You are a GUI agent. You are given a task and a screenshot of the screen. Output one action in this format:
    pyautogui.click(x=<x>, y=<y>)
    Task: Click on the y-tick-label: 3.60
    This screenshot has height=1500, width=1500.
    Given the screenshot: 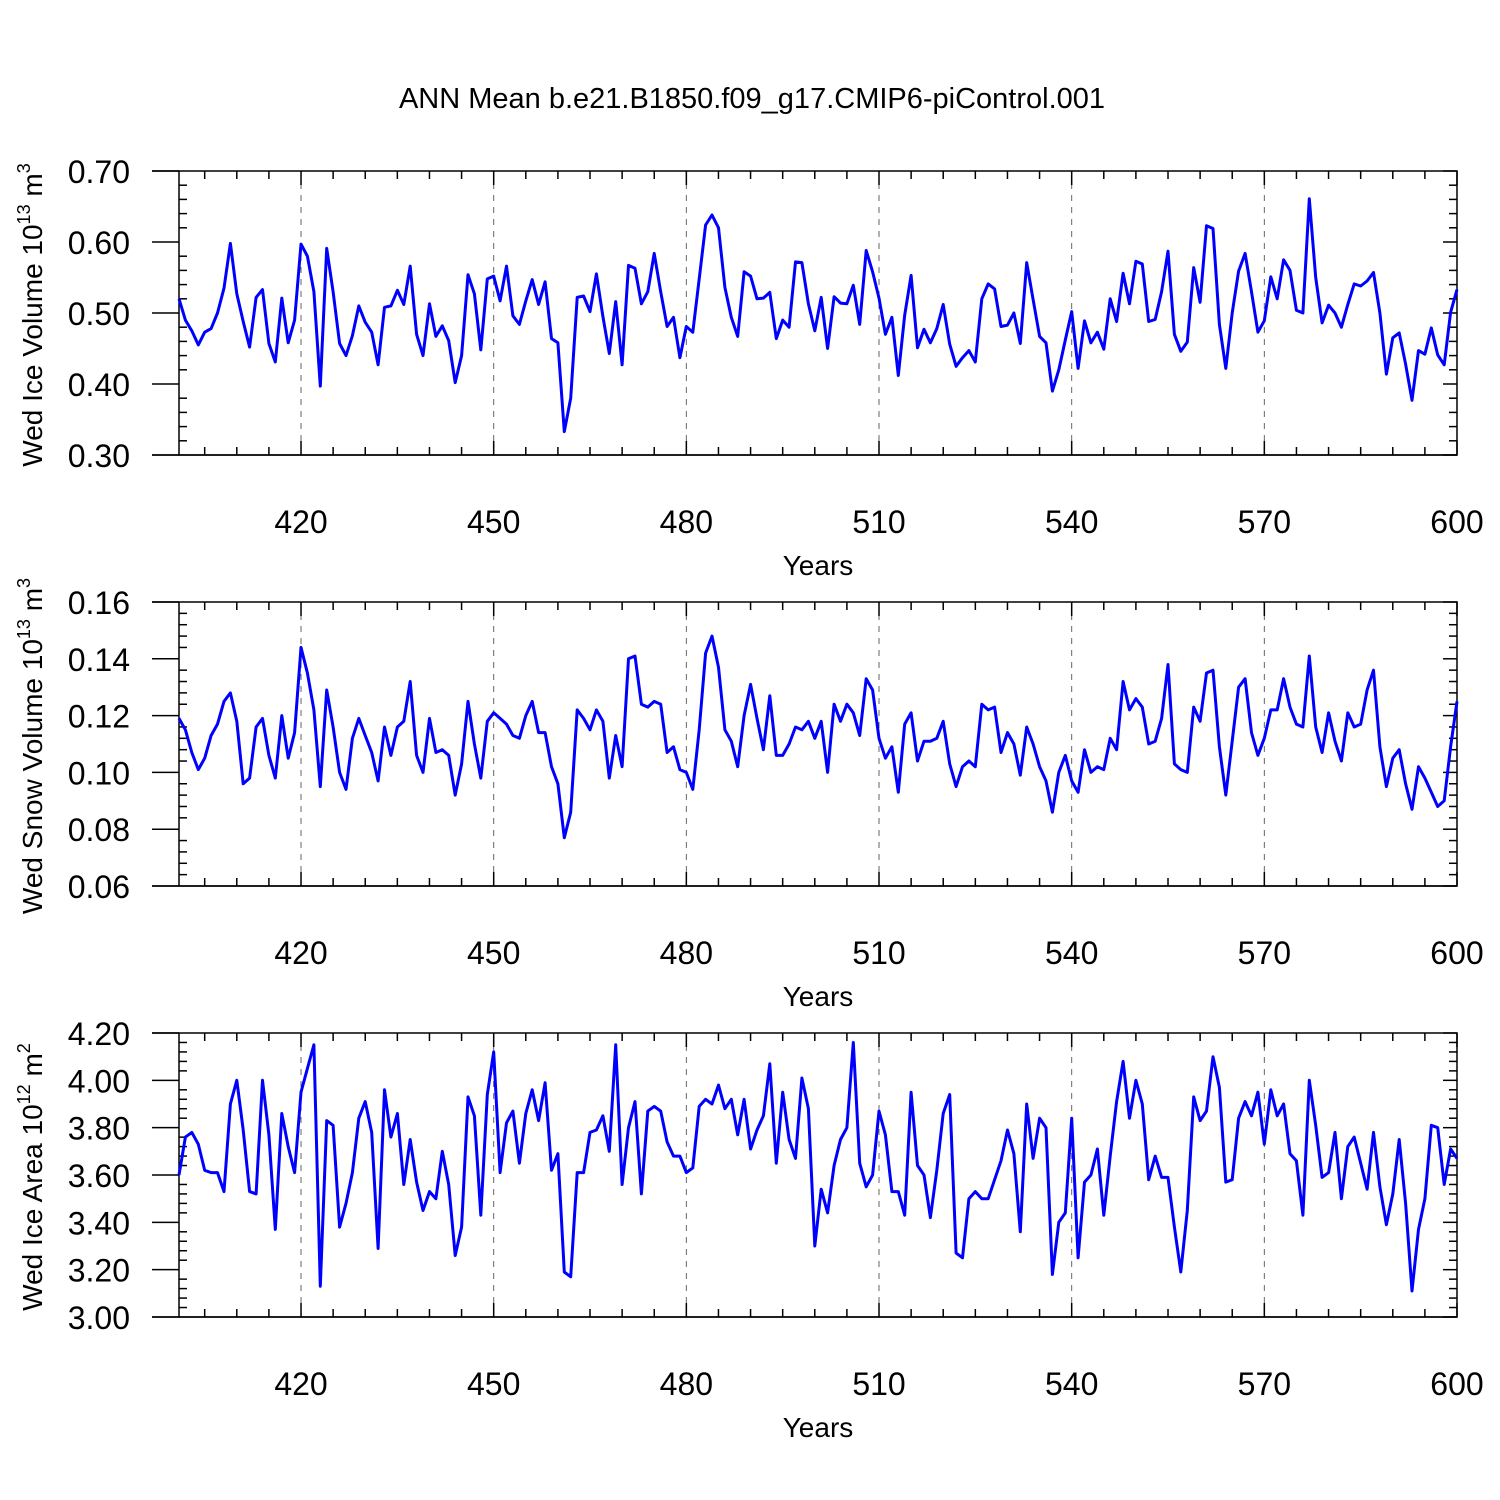 What is the action you would take?
    pyautogui.click(x=99, y=1176)
    